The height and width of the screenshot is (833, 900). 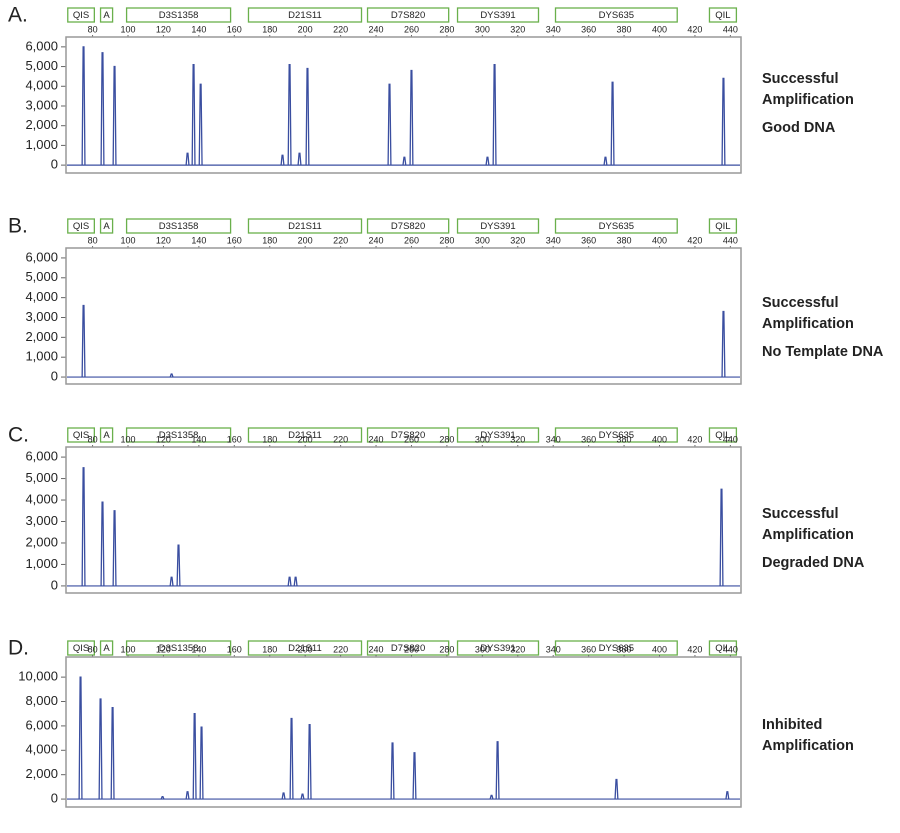 What do you see at coordinates (823, 352) in the screenshot?
I see `annotation: No Template DNA` at bounding box center [823, 352].